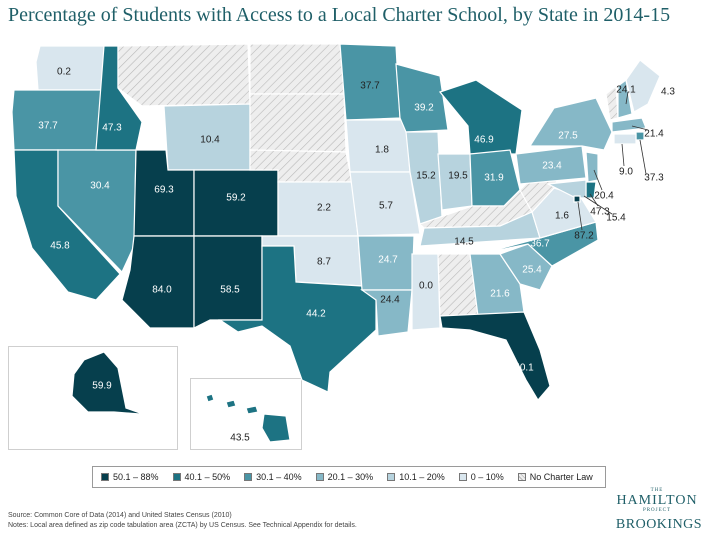  Describe the element at coordinates (657, 510) in the screenshot. I see `logo-project: PROJECT` at that location.